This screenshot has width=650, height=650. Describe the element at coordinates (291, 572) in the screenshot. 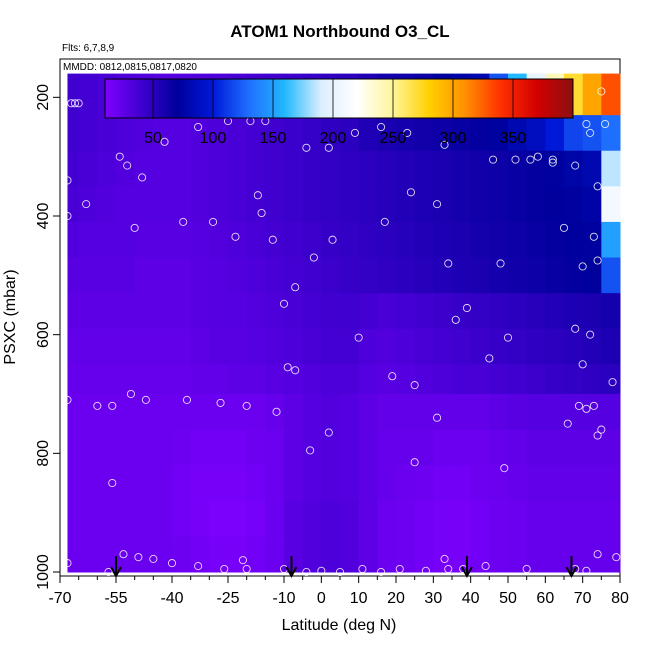

I see `latitude-arrow-head` at that location.